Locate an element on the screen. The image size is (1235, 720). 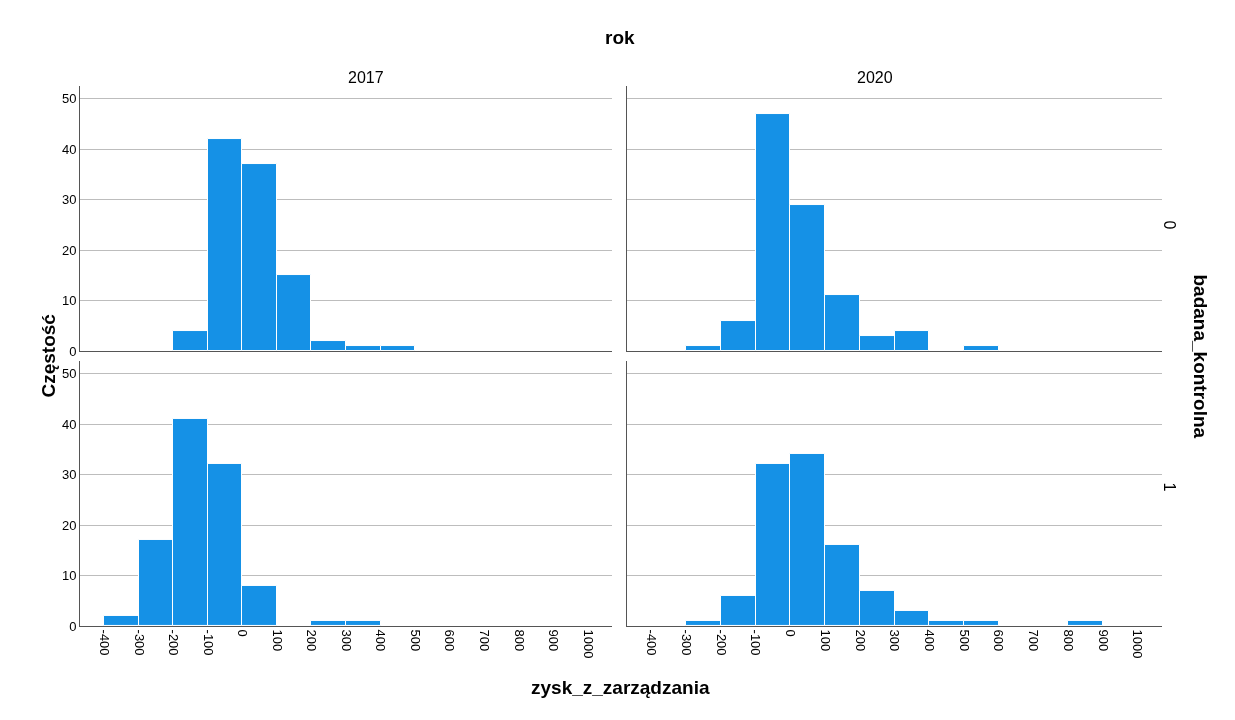
chart-title: 2020 is located at coordinates (875, 77).